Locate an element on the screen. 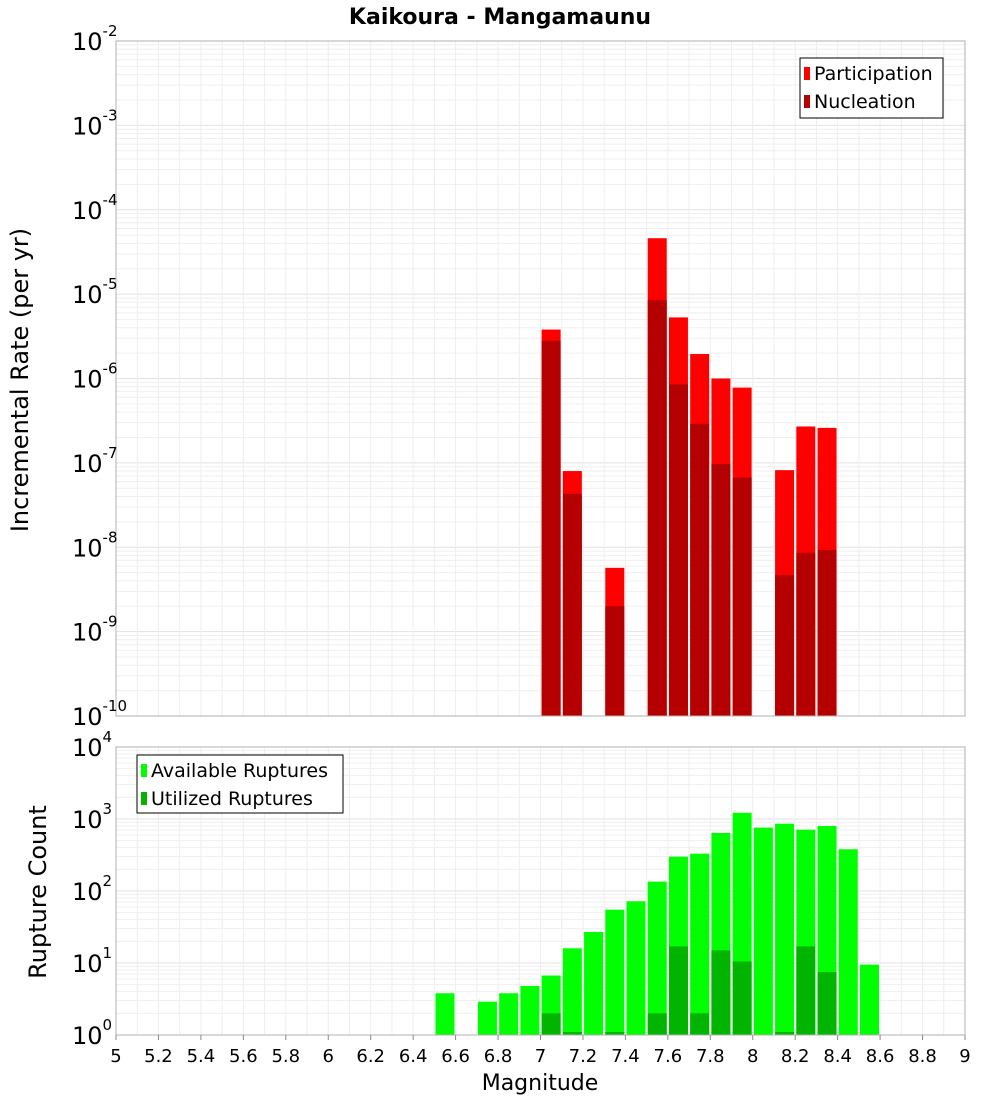 The image size is (1000, 1104). x-tick-label: 8 is located at coordinates (752, 1056).